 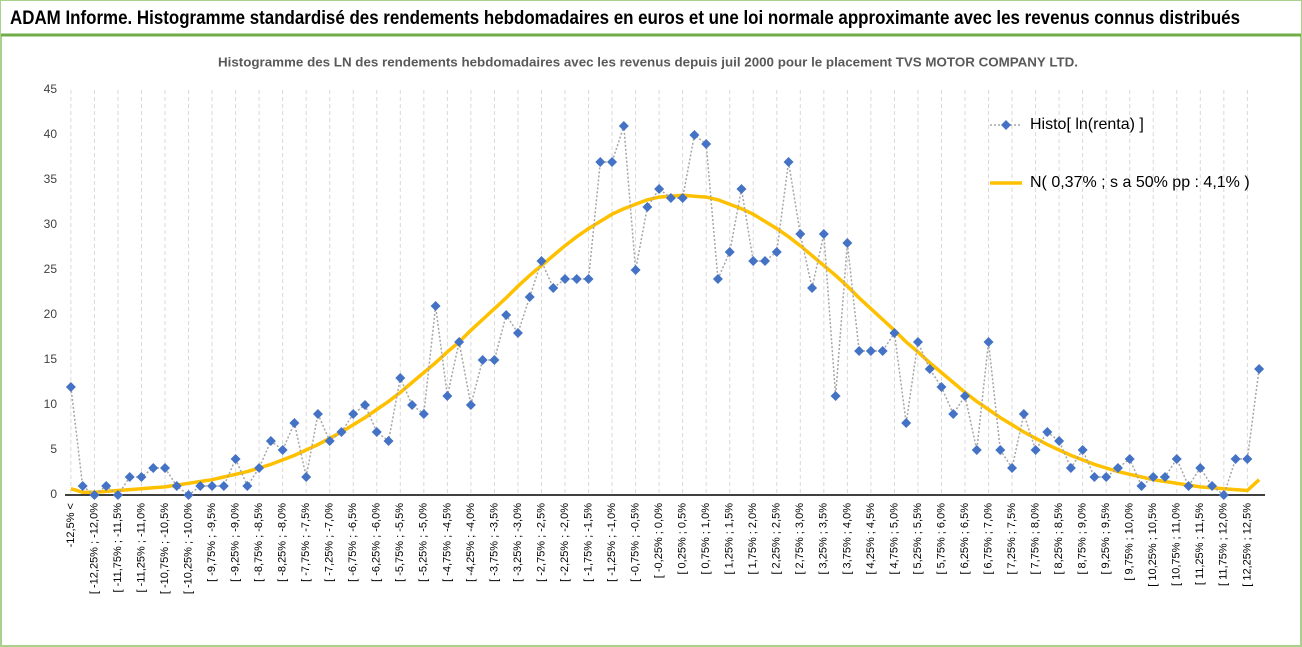 I want to click on y-tick-label: 10, so click(x=51, y=404).